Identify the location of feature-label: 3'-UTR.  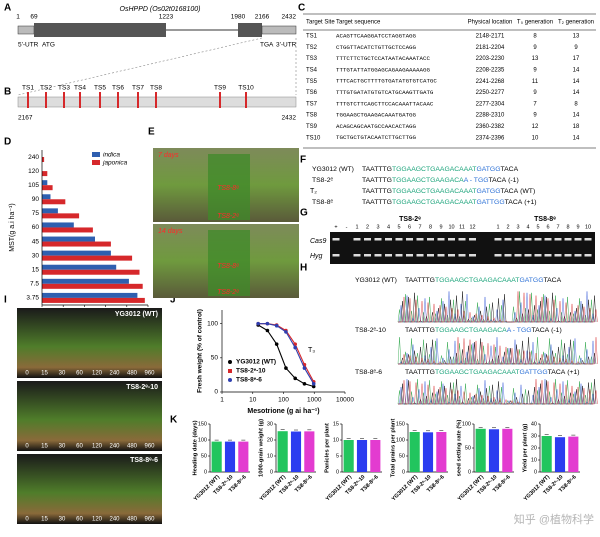
(286, 45).